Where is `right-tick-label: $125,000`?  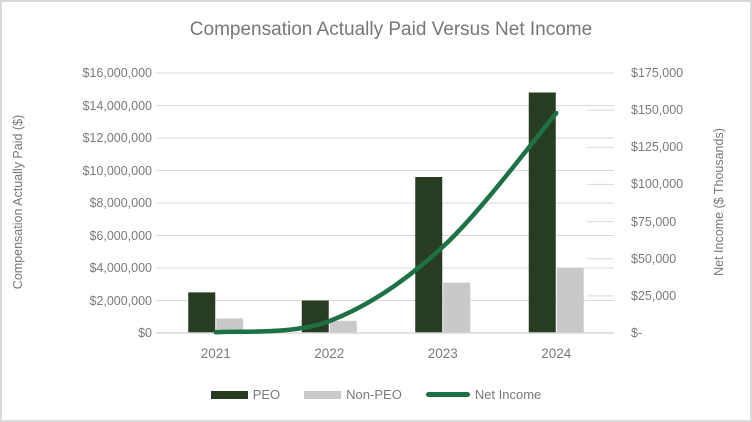
right-tick-label: $125,000 is located at coordinates (657, 147).